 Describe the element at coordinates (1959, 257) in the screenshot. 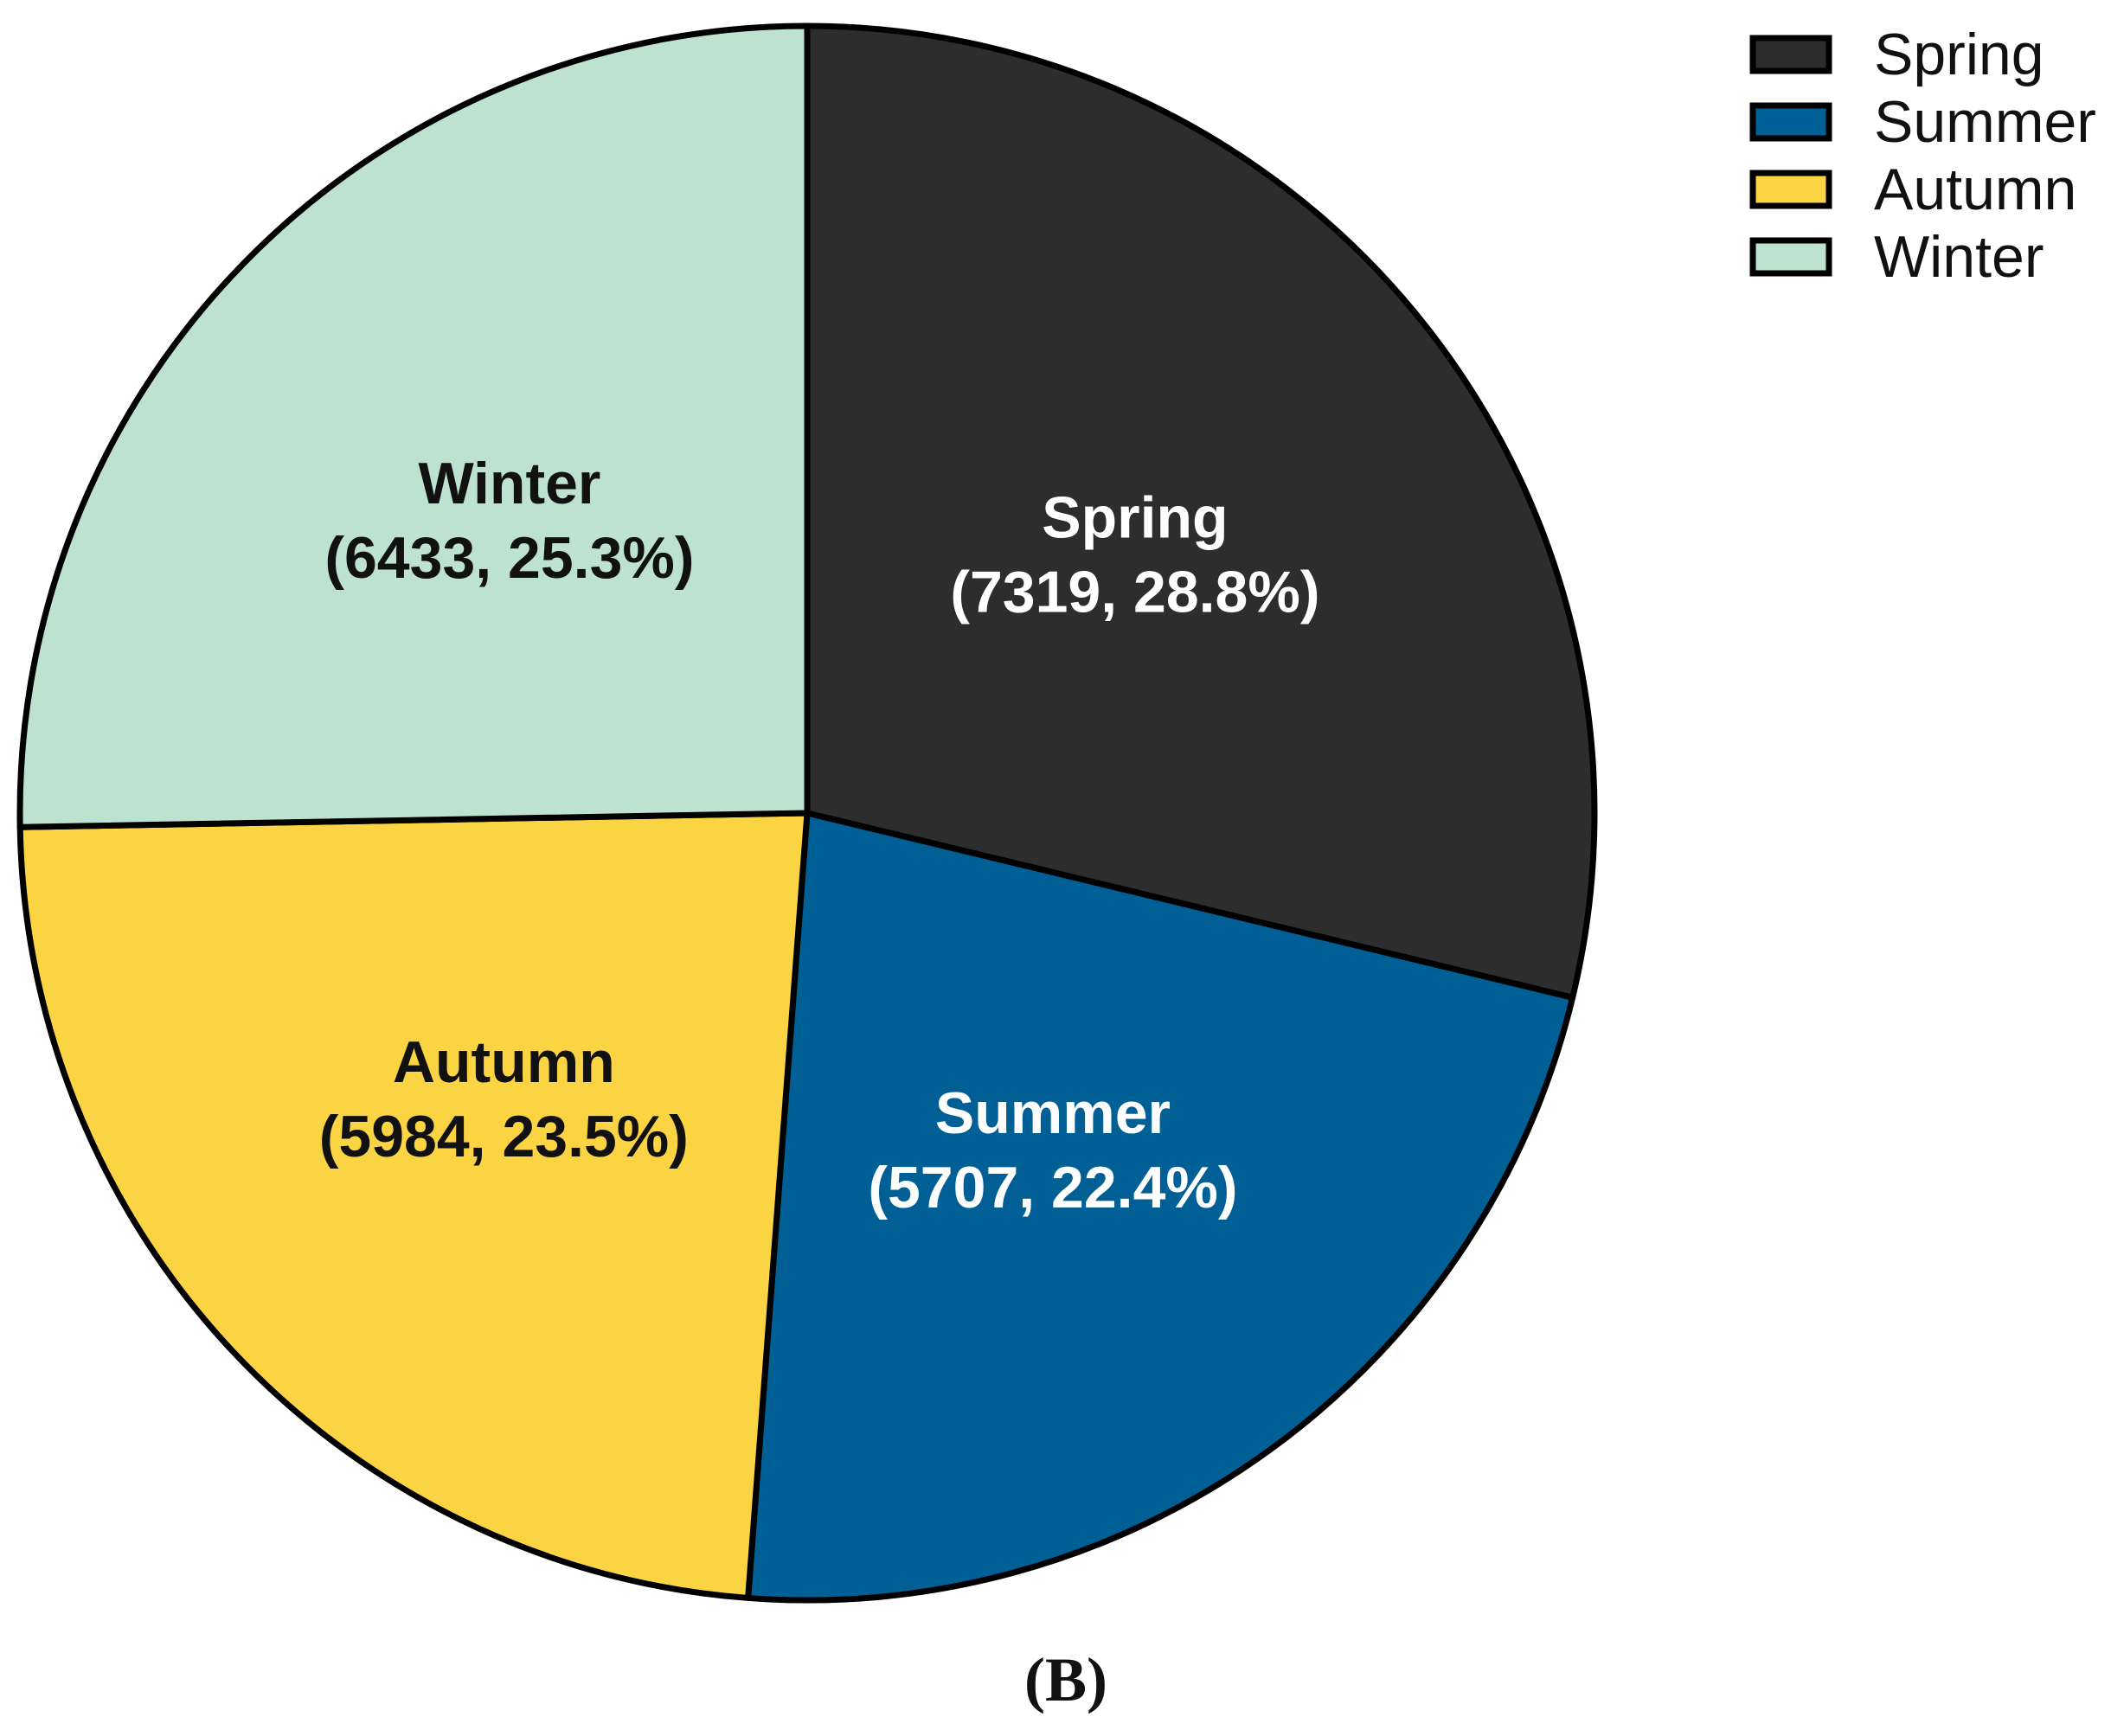

I see `legend-label-winter: Winter` at that location.